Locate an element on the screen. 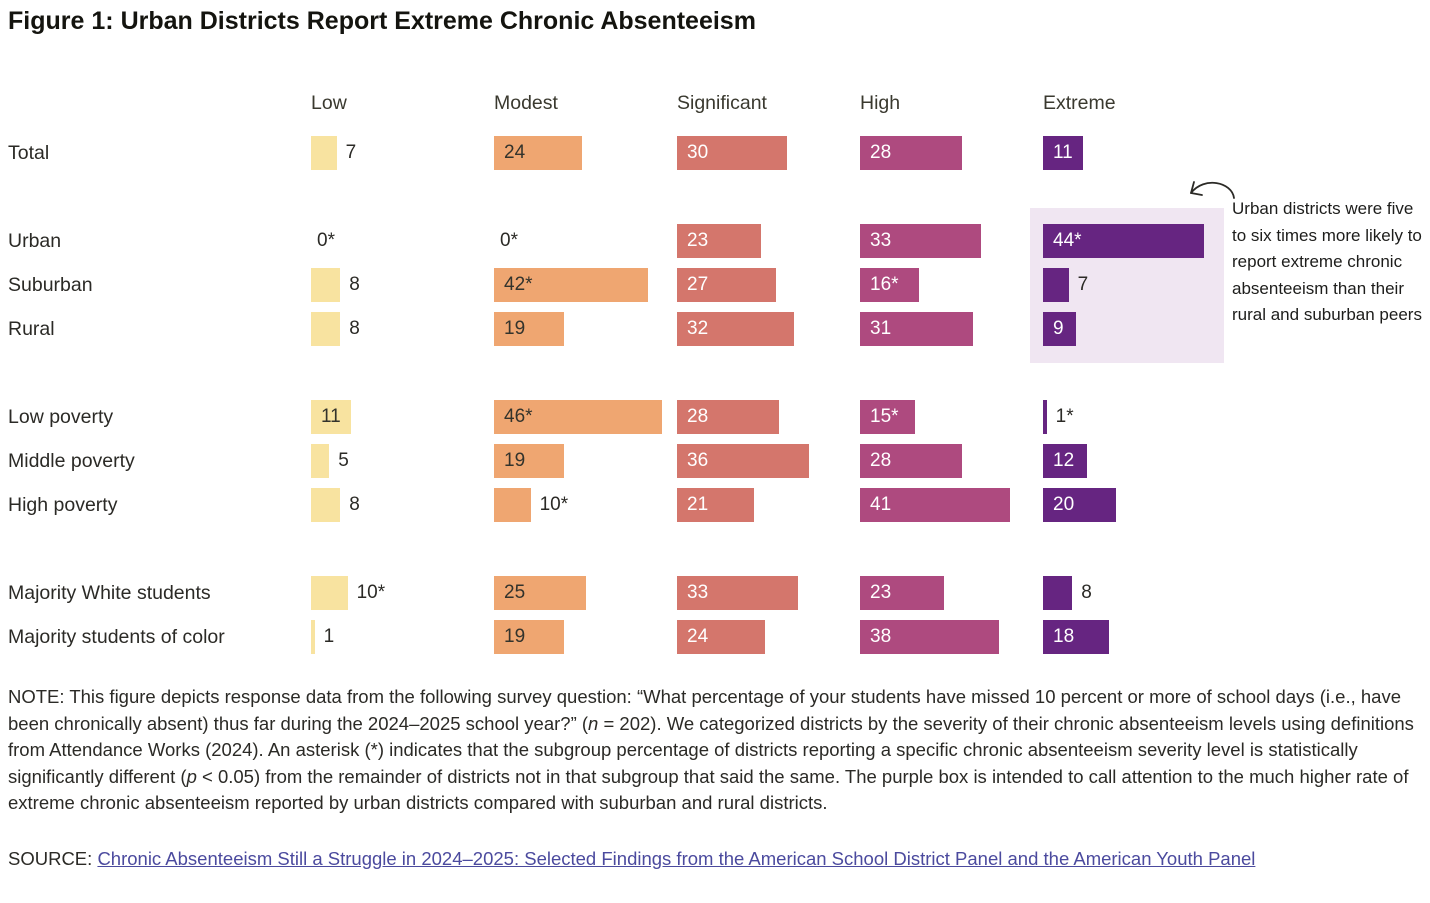 Image resolution: width=1430 pixels, height=903 pixels. bar-significant: 21 is located at coordinates (715, 505).